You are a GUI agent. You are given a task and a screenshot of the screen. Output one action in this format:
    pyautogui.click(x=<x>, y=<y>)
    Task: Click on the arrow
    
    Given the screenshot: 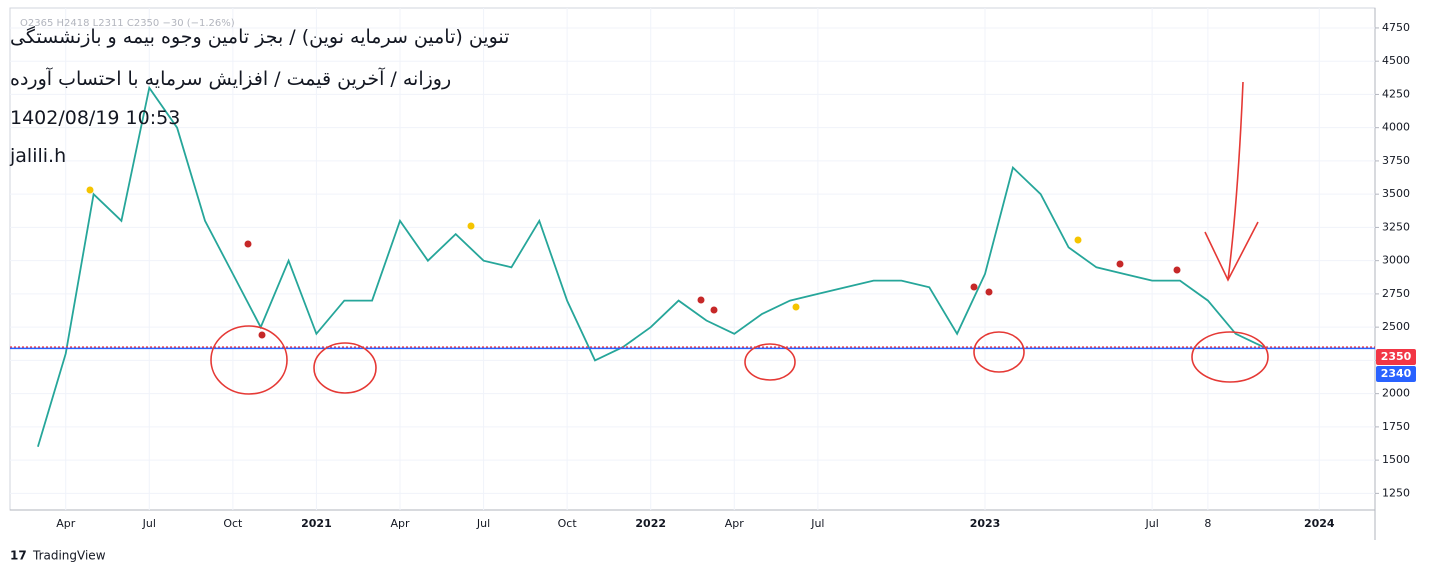 What is the action you would take?
    pyautogui.click(x=1231, y=181)
    